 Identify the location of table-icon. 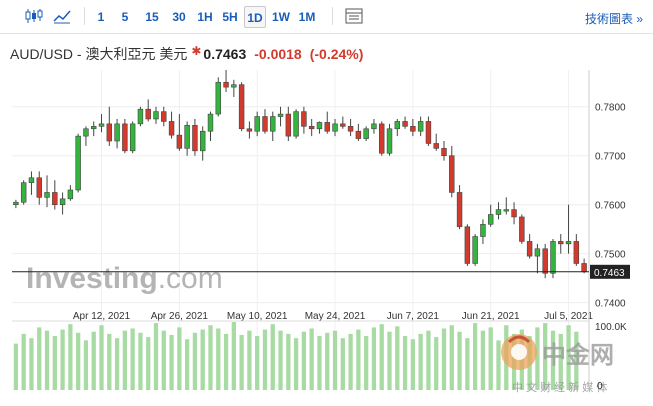
(354, 16).